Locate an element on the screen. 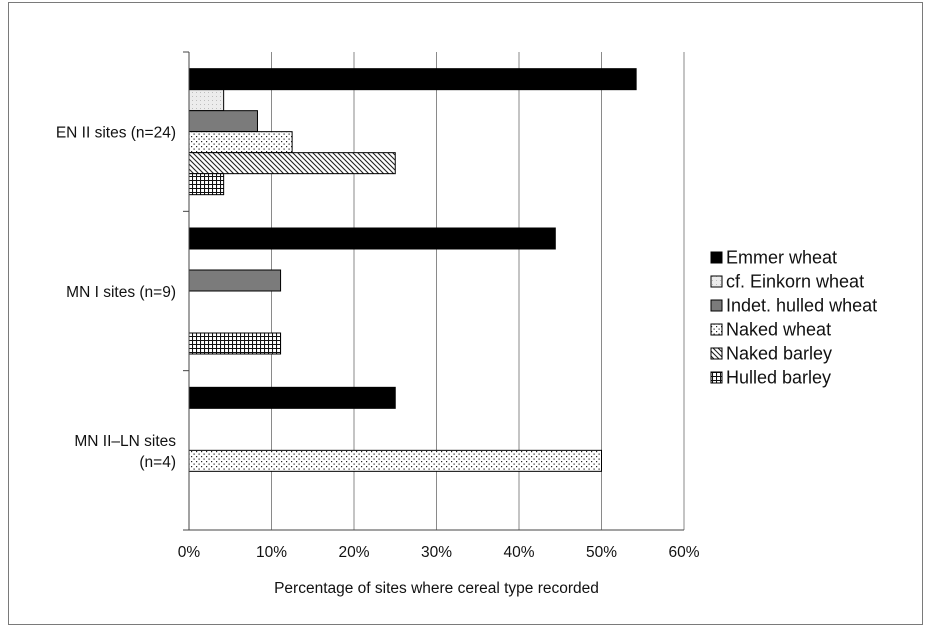  x-tick-label: 20% is located at coordinates (353, 552).